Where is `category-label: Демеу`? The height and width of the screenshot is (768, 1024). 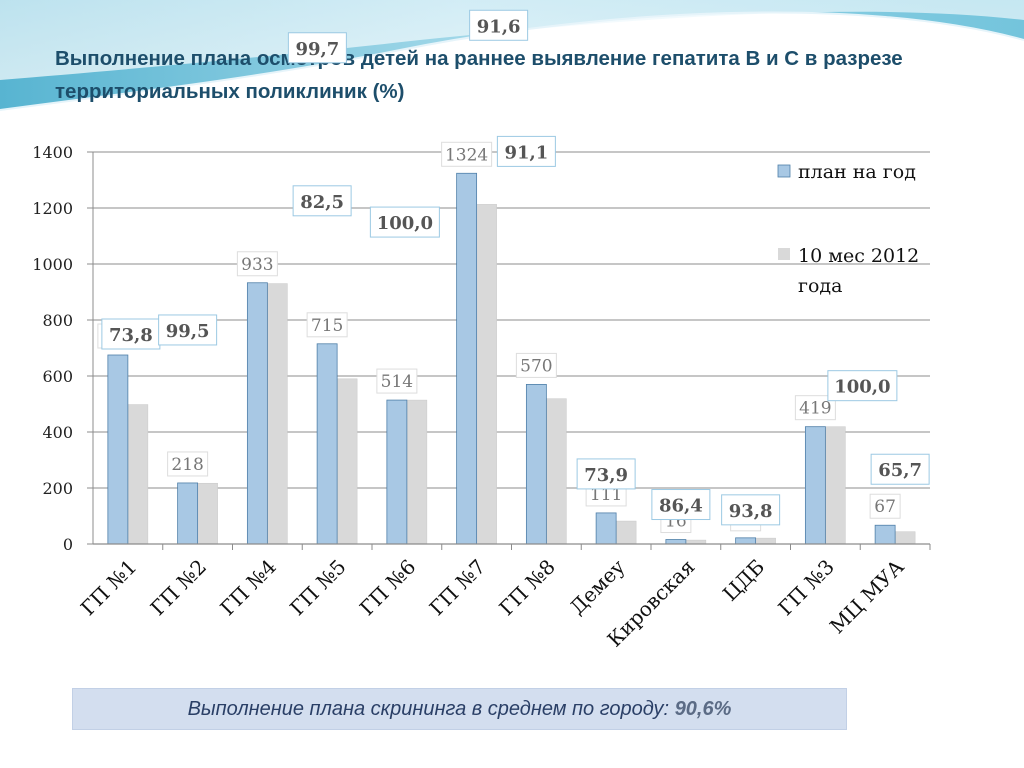
category-label: Демеу is located at coordinates (597, 586).